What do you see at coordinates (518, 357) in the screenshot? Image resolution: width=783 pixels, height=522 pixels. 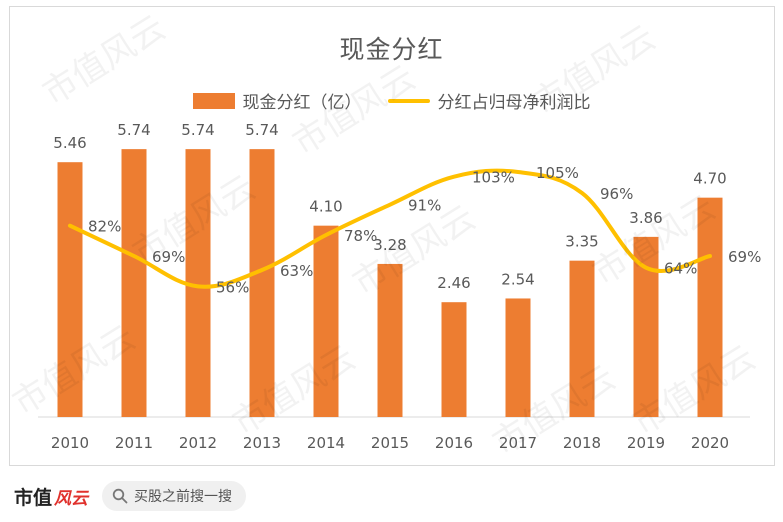 I see `bar-2017` at bounding box center [518, 357].